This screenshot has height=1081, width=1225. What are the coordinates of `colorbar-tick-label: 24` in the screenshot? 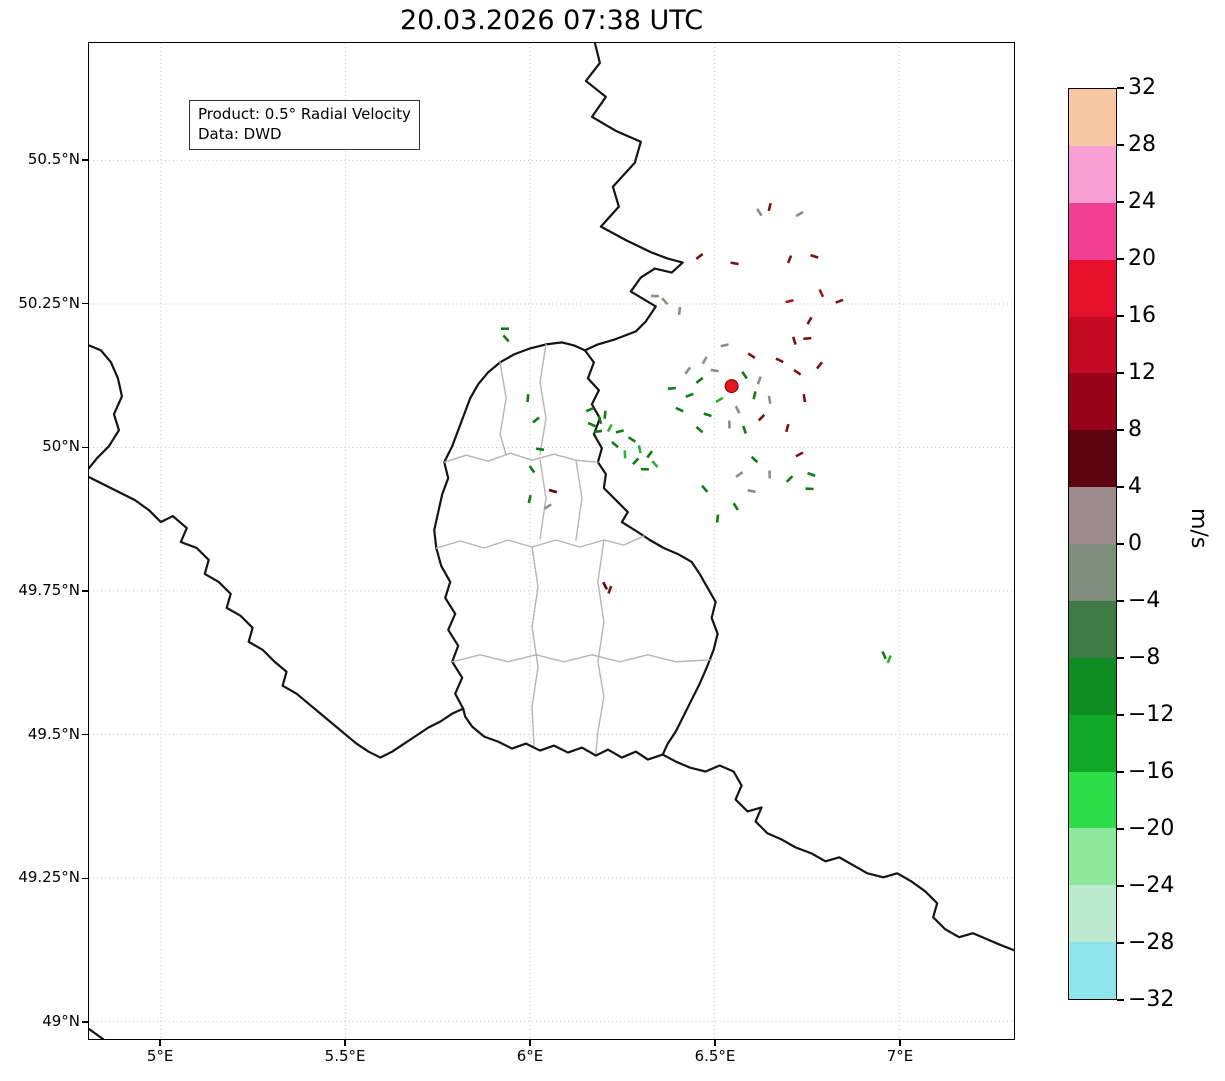 It's located at (1142, 201).